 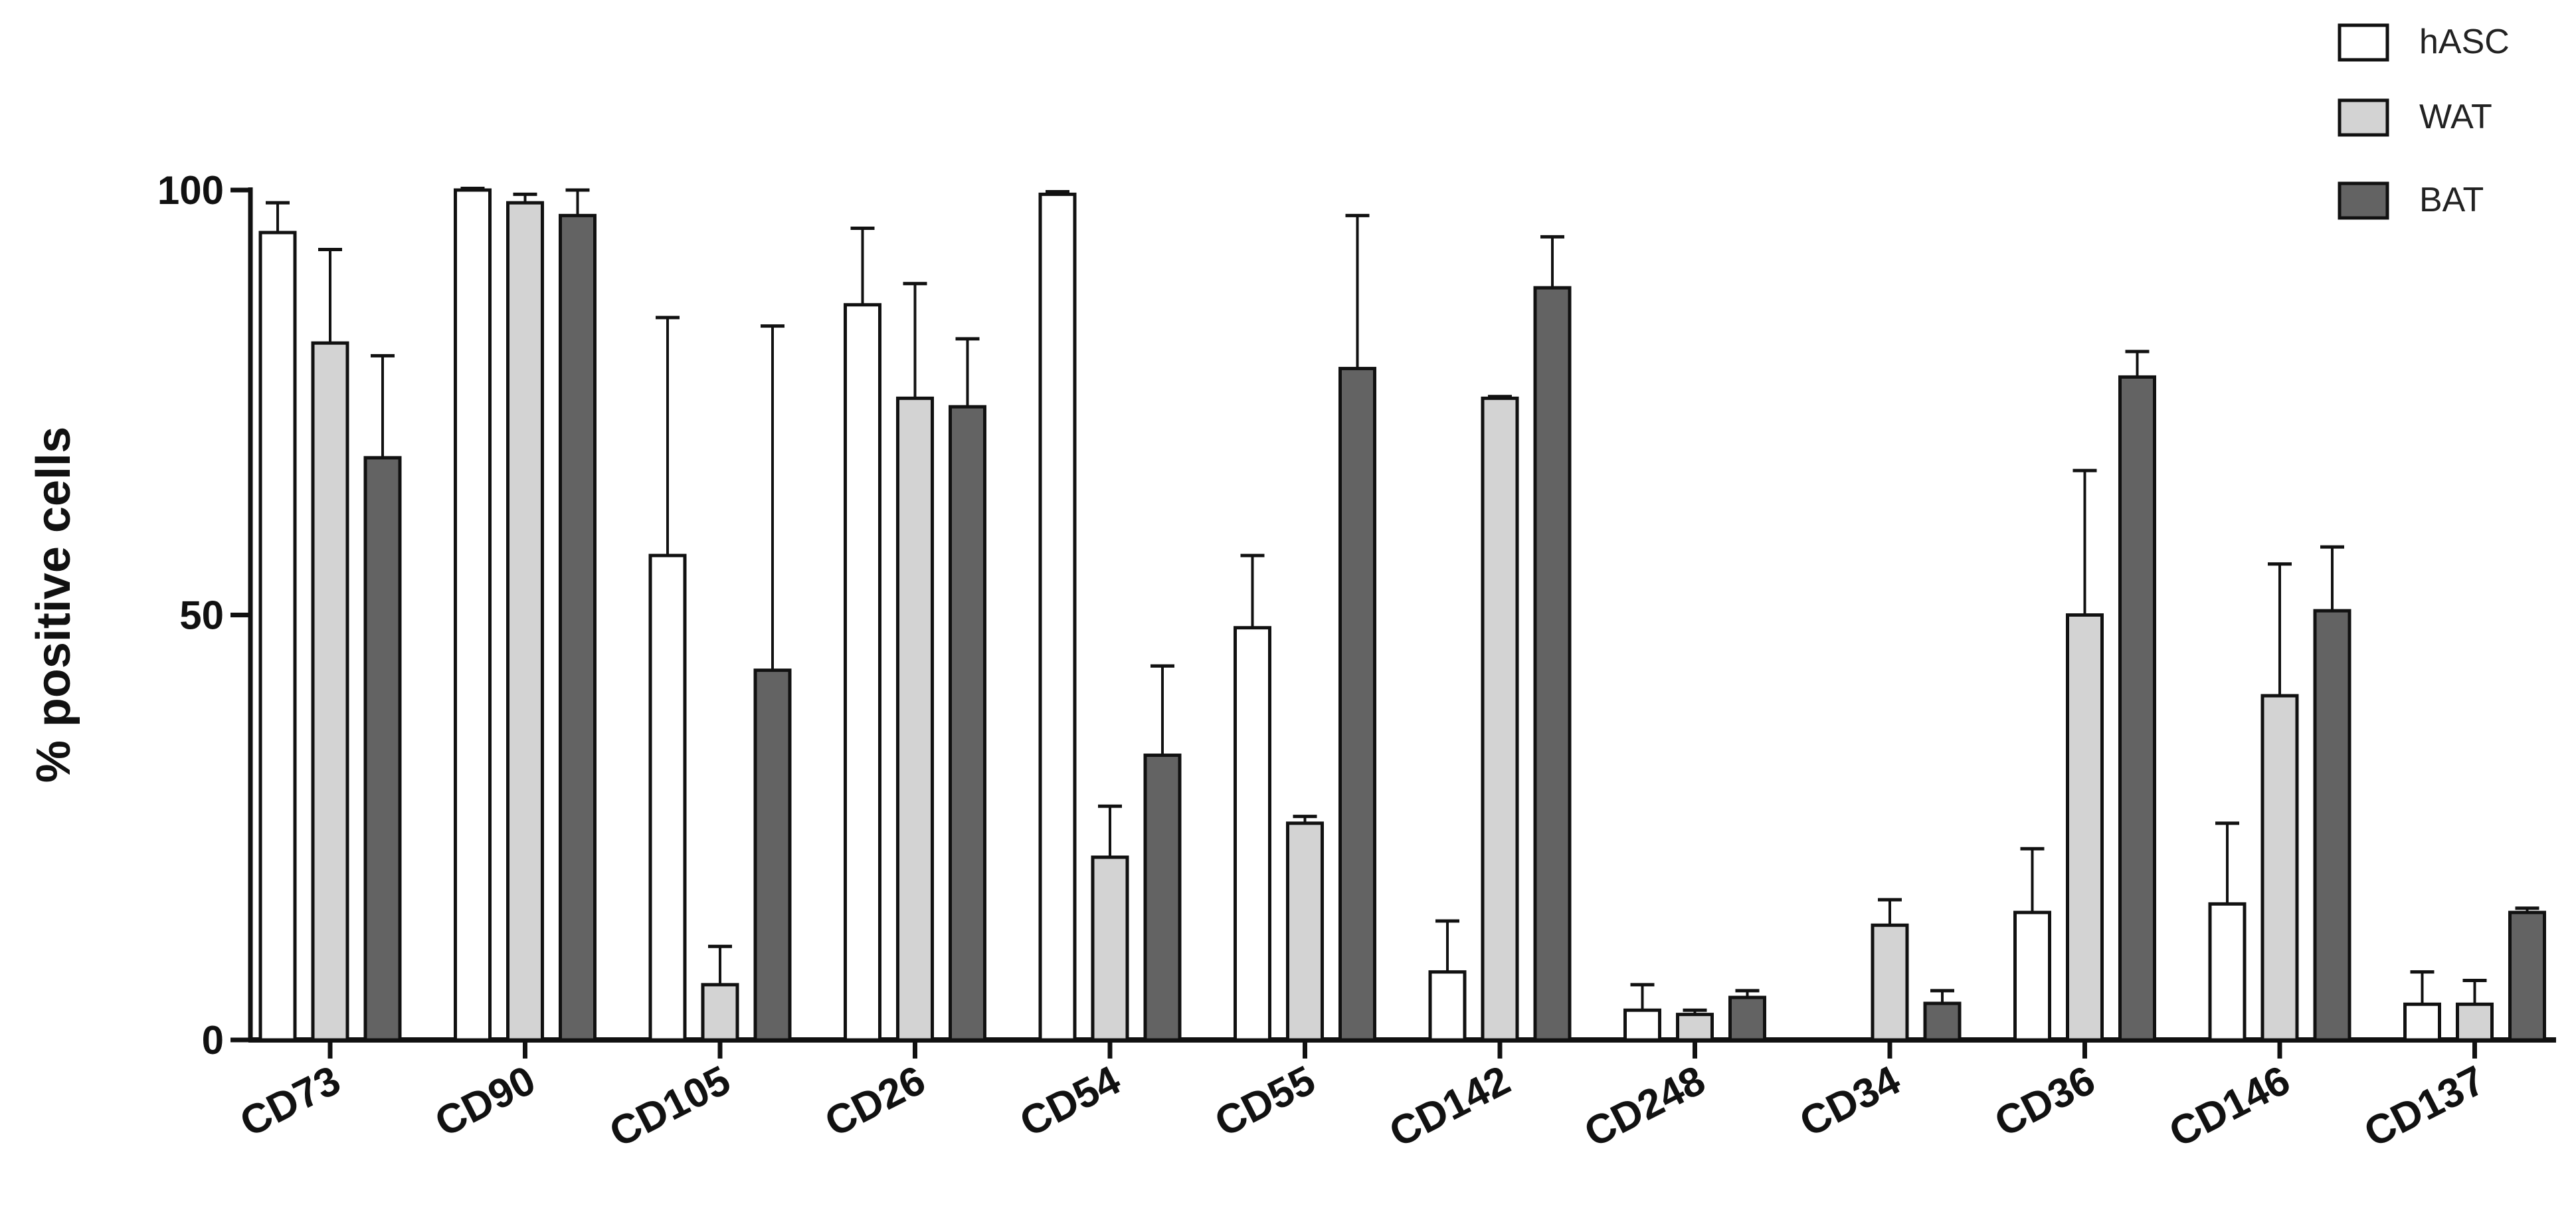 What do you see at coordinates (1642, 1025) in the screenshot?
I see `bar-hasc-cd248` at bounding box center [1642, 1025].